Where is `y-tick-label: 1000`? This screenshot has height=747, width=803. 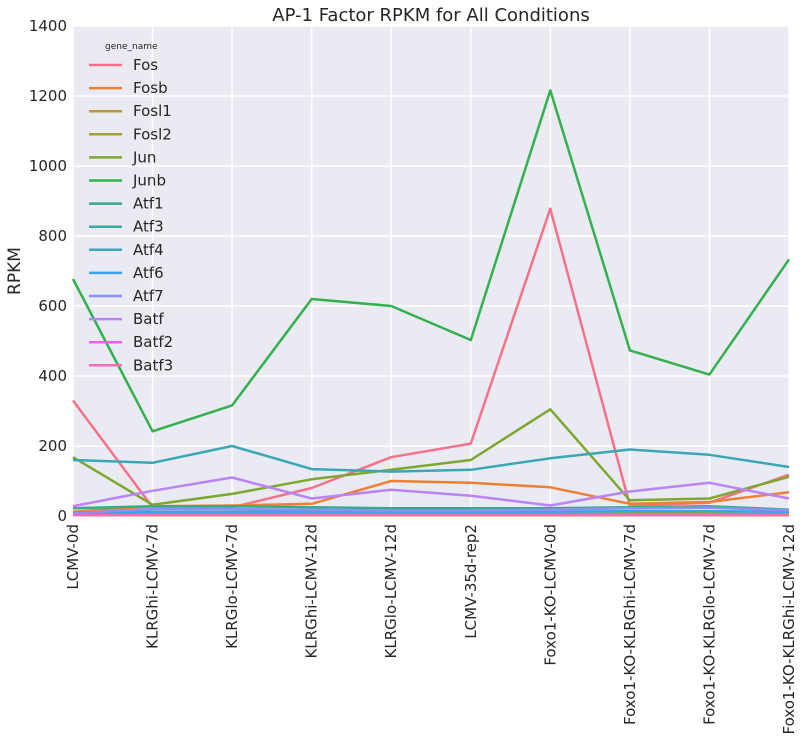 y-tick-label: 1000 is located at coordinates (48, 166).